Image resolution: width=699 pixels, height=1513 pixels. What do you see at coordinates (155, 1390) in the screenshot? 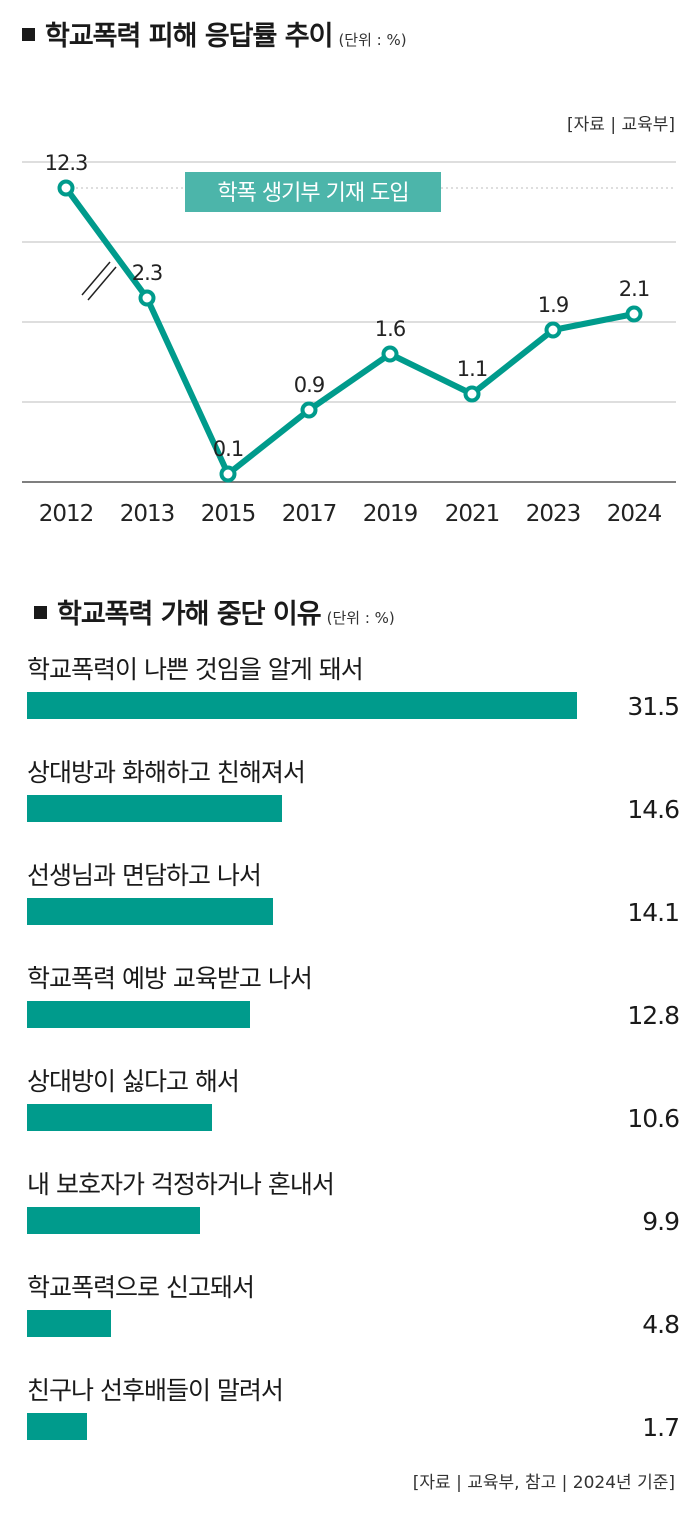
I see `bar-category-label: 친구나 선후배들이 말려서` at bounding box center [155, 1390].